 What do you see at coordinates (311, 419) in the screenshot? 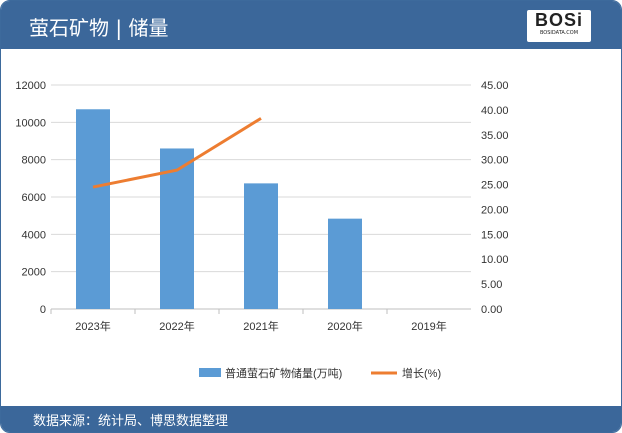
I see `footer-bar: 数据来源：统计局、博思数据整理` at bounding box center [311, 419].